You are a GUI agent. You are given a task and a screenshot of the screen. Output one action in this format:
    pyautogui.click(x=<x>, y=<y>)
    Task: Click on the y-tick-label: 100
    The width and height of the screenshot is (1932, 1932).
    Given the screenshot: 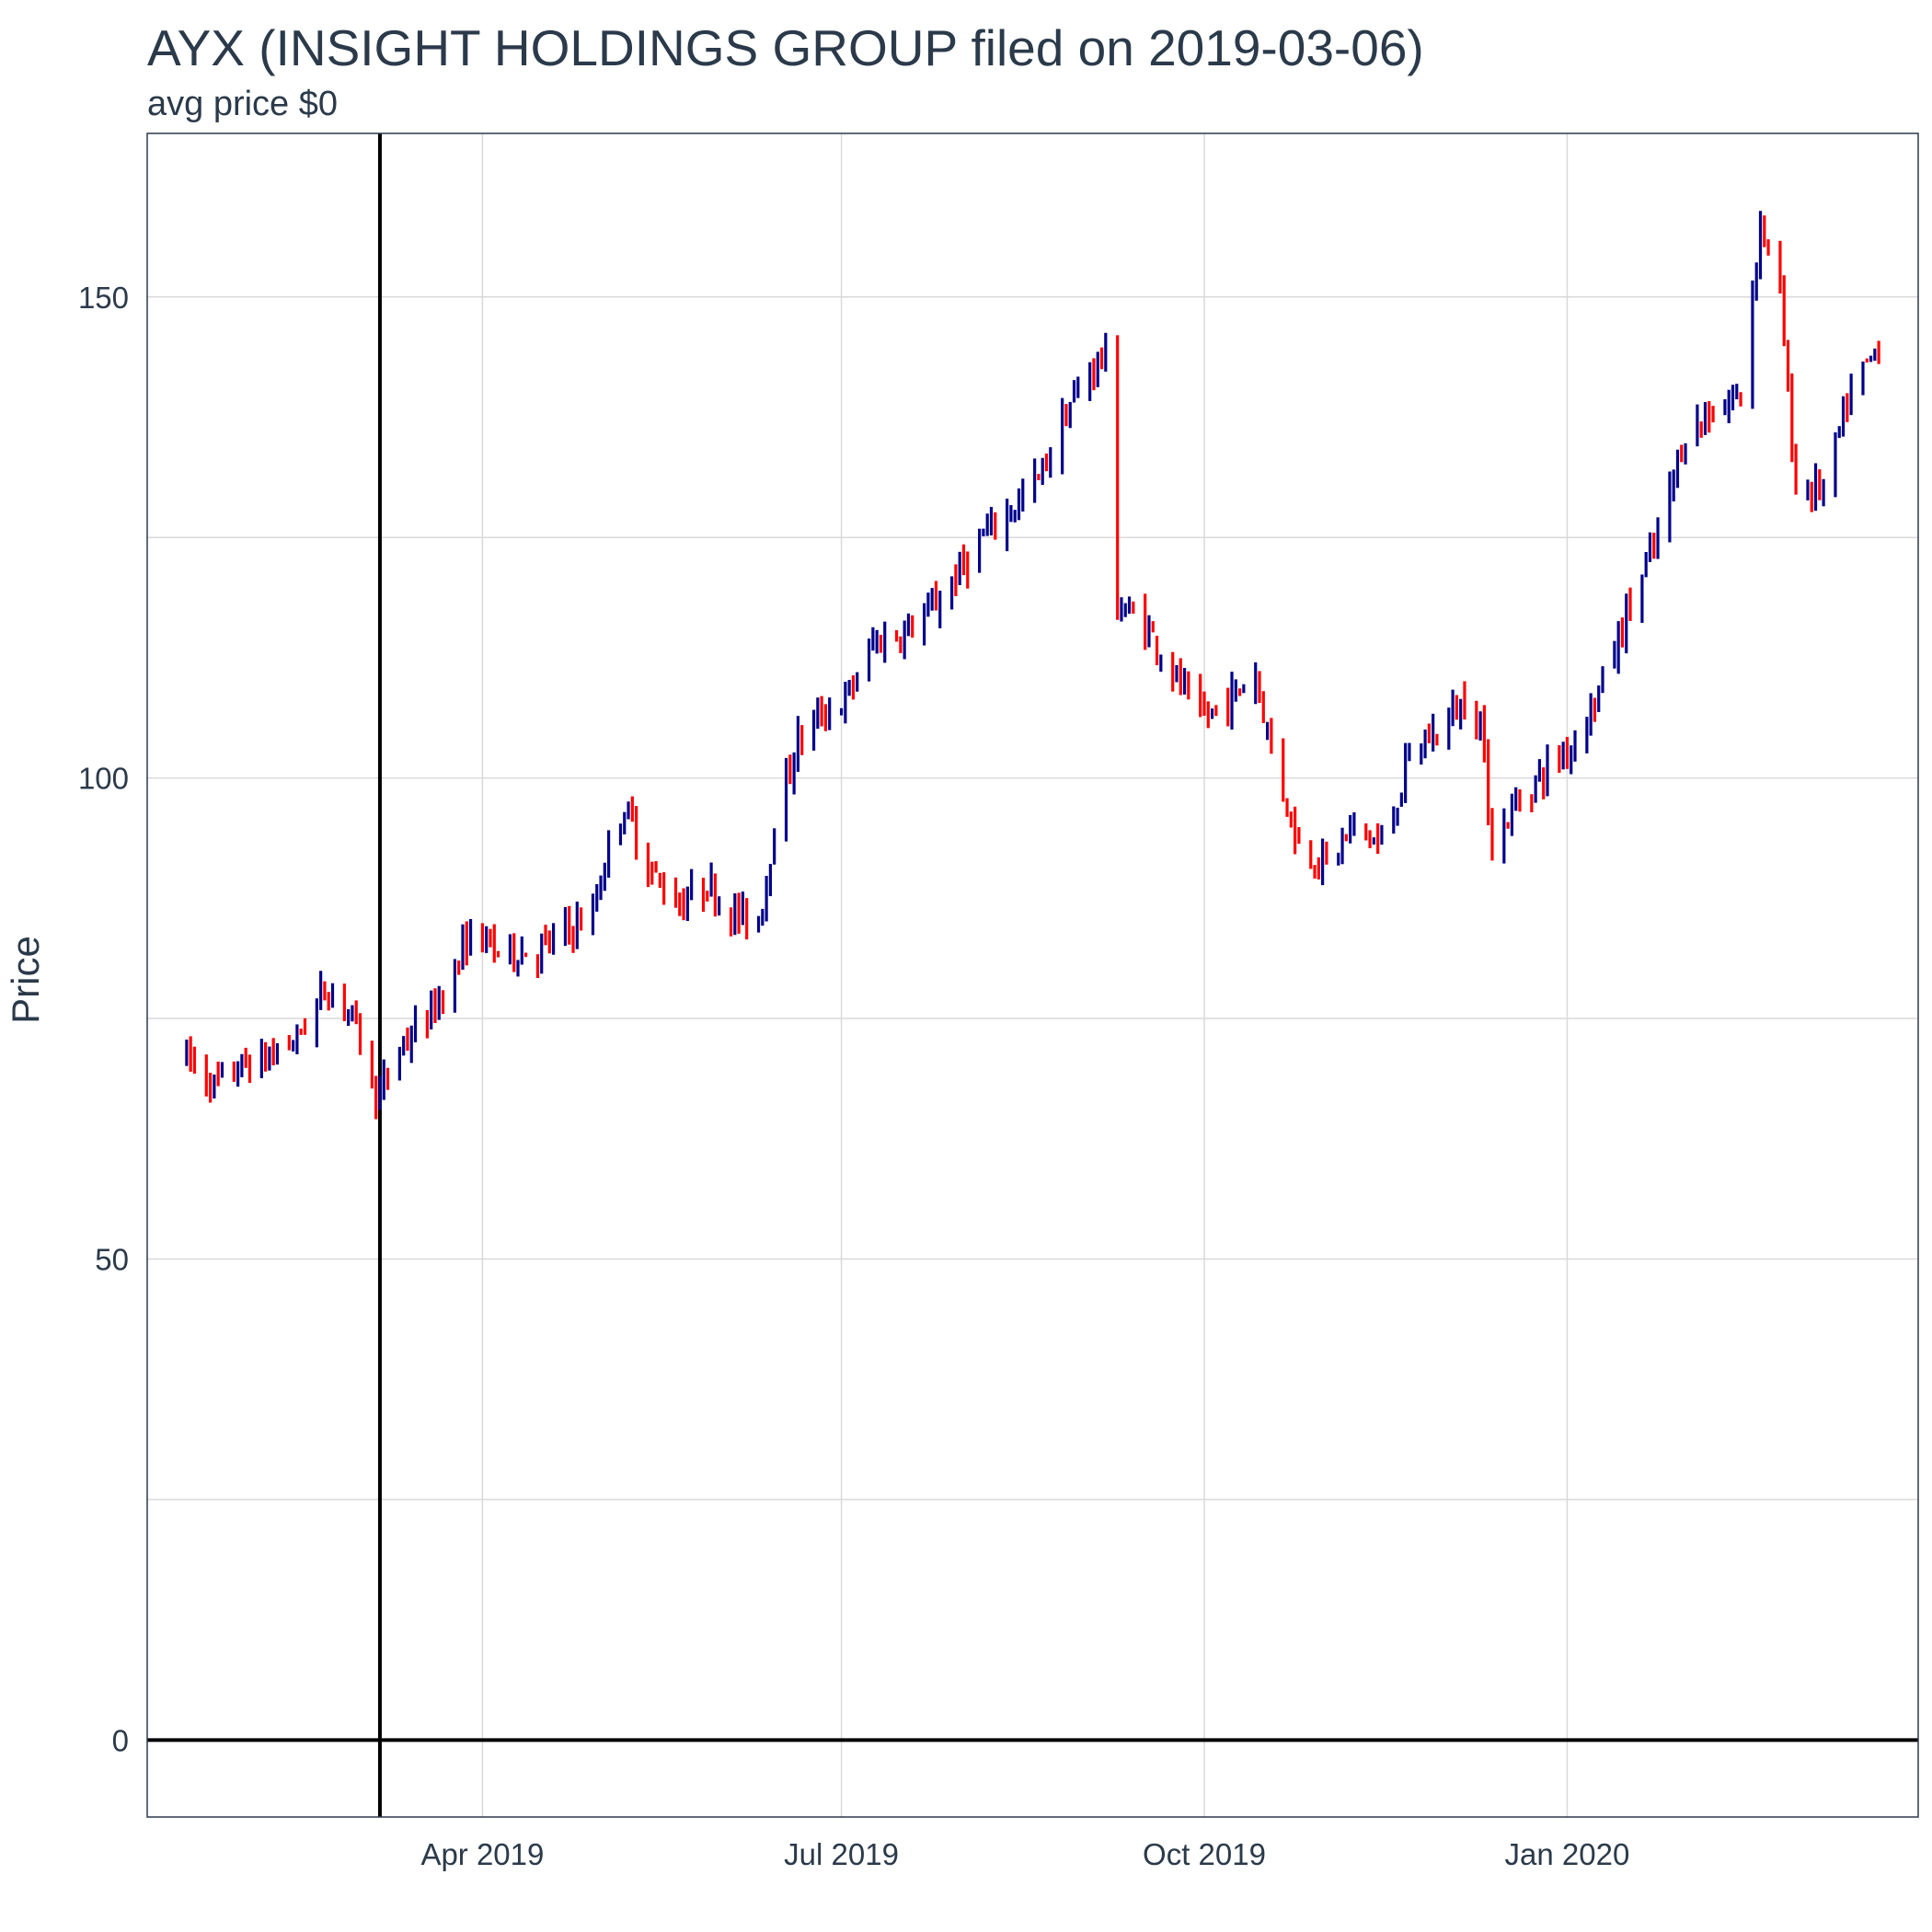 What is the action you would take?
    pyautogui.click(x=103, y=779)
    